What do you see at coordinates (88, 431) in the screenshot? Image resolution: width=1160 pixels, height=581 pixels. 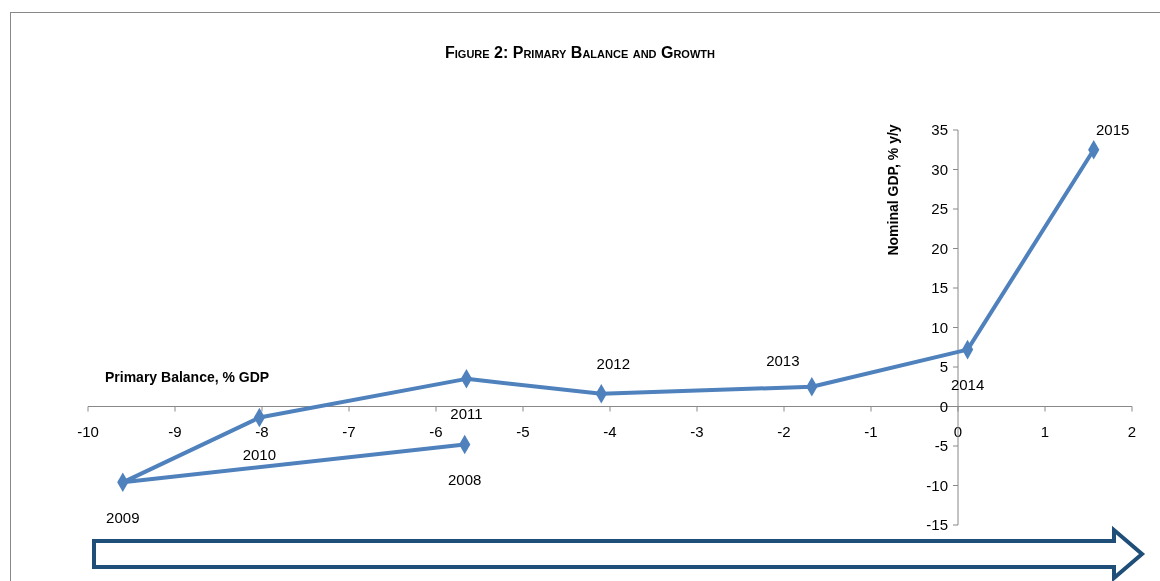 I see `x-tick-label: -10` at bounding box center [88, 431].